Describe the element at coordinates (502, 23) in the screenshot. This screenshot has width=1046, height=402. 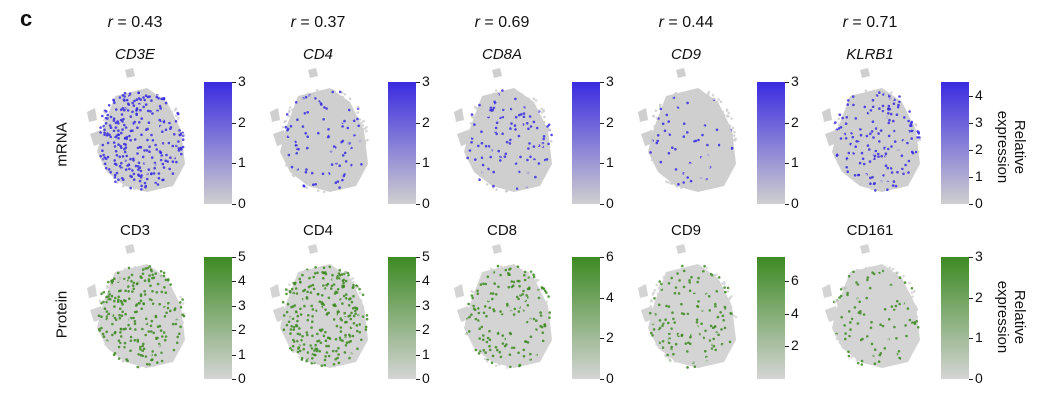
I see `correlation-label: r = 0.69` at that location.